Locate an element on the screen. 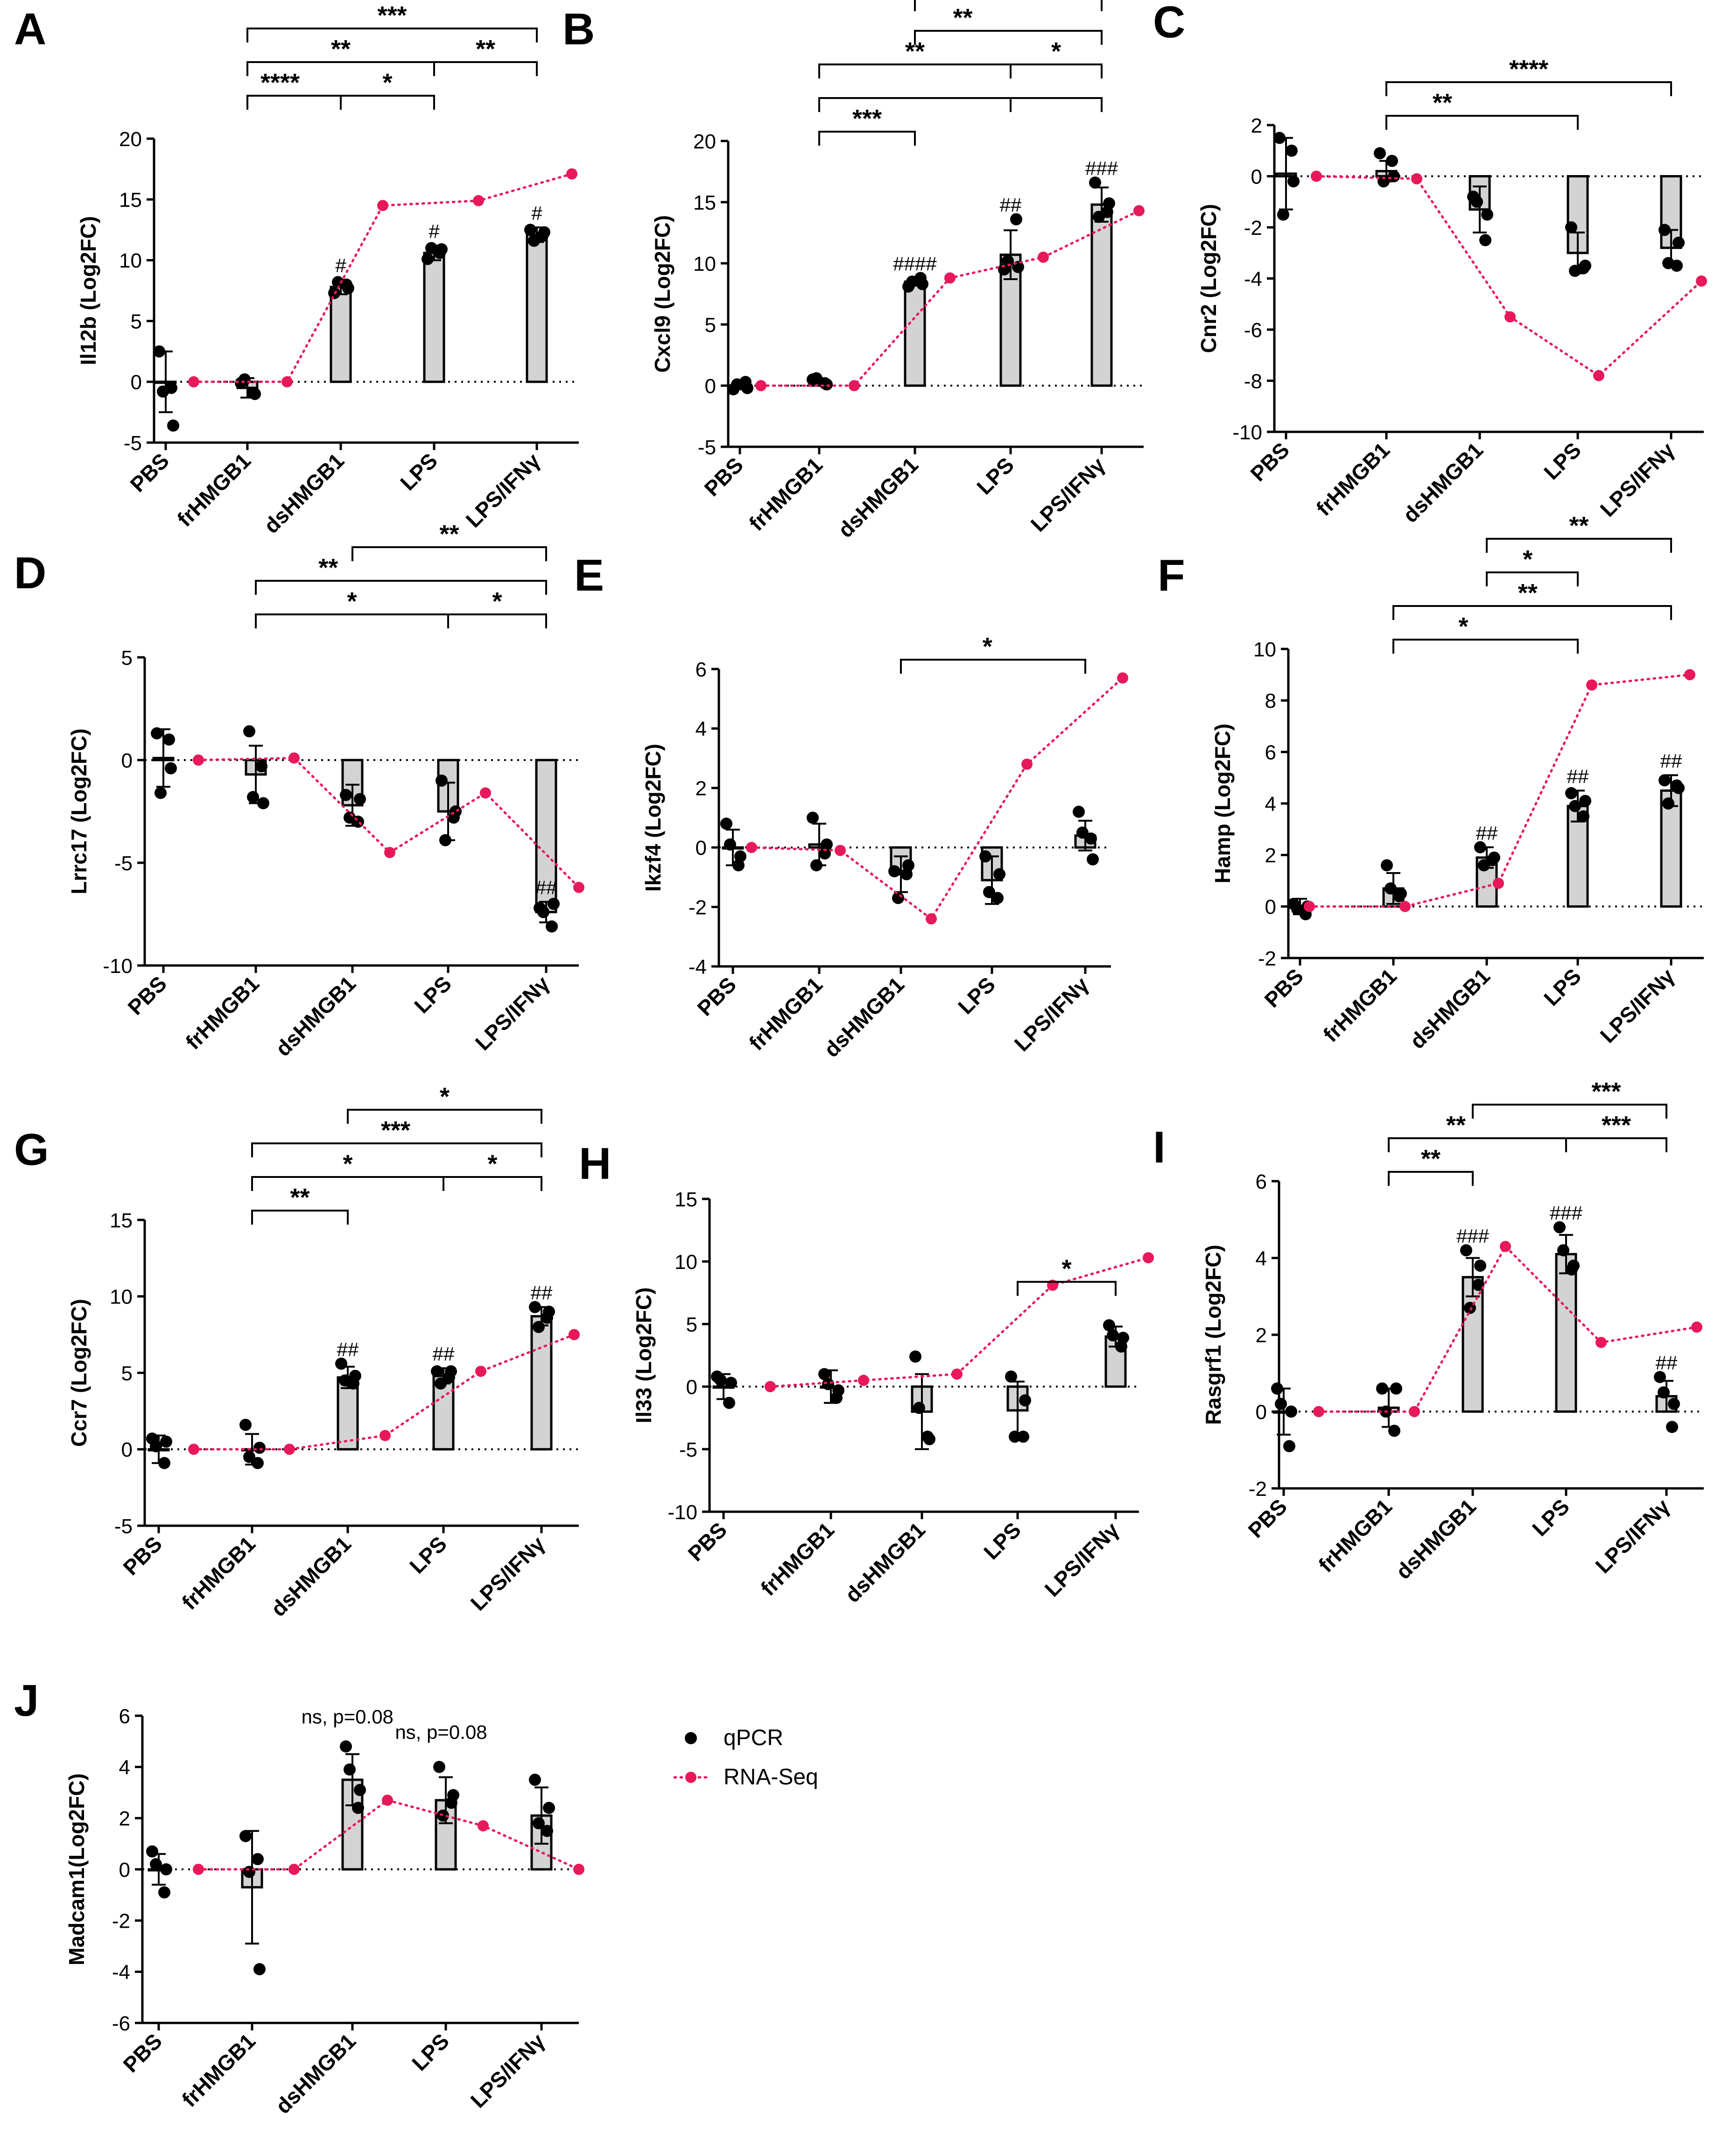 Image resolution: width=1736 pixels, height=2149 pixels. panel-letter: F is located at coordinates (1171, 575).